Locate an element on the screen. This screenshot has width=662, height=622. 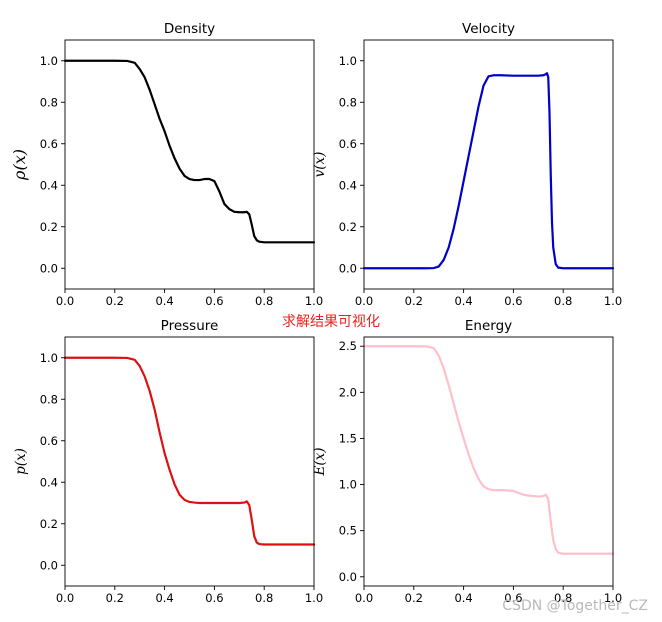
series-line-density is located at coordinates (189, 151).